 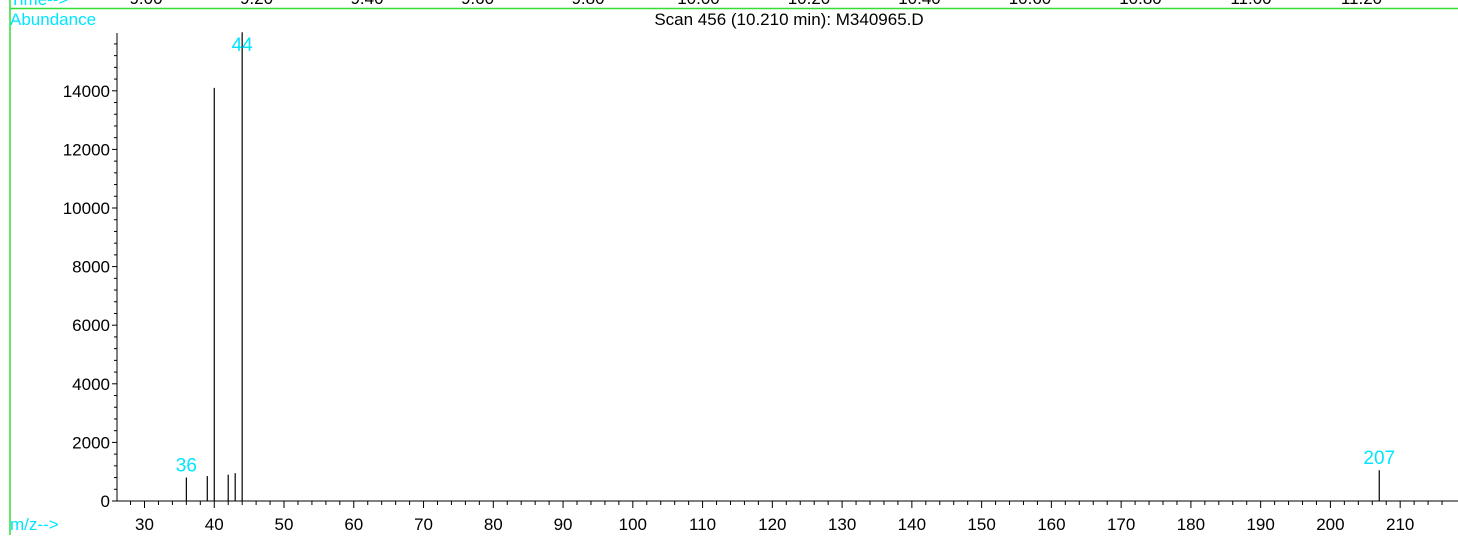 I want to click on y-axis-ticks: 0 2000 4000 6000 8000 10000 12000 14000, so click(x=90, y=277).